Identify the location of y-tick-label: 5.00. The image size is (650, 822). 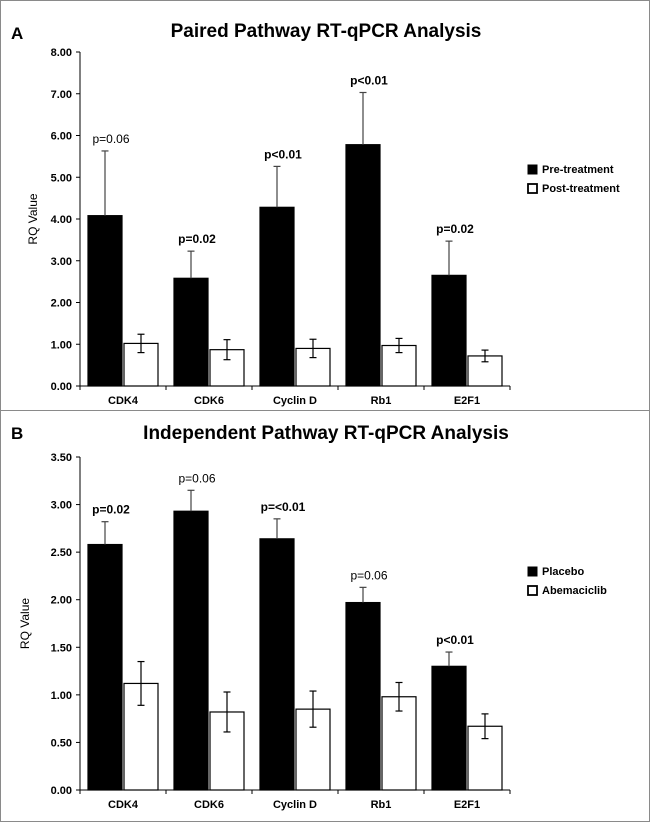
(61, 178).